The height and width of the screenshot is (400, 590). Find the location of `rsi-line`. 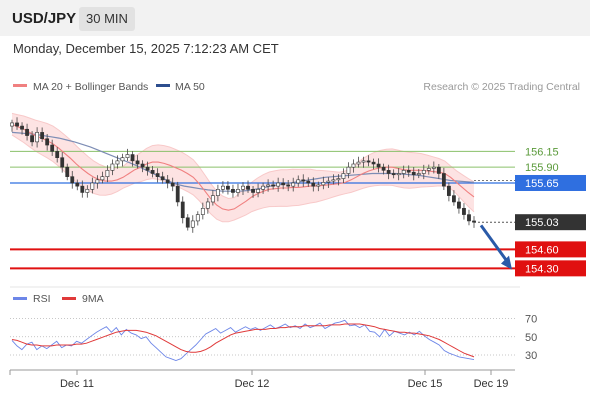

rsi-line is located at coordinates (243, 340).